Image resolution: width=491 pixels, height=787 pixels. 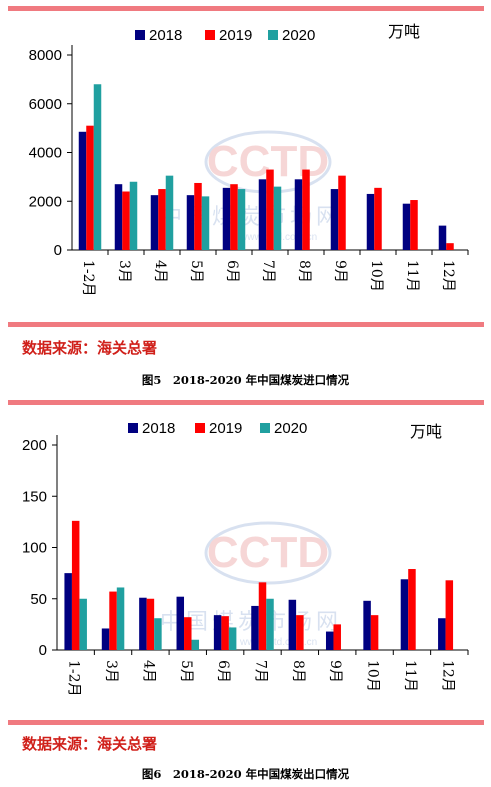 I want to click on y-tick-label: 150, so click(x=34, y=496).